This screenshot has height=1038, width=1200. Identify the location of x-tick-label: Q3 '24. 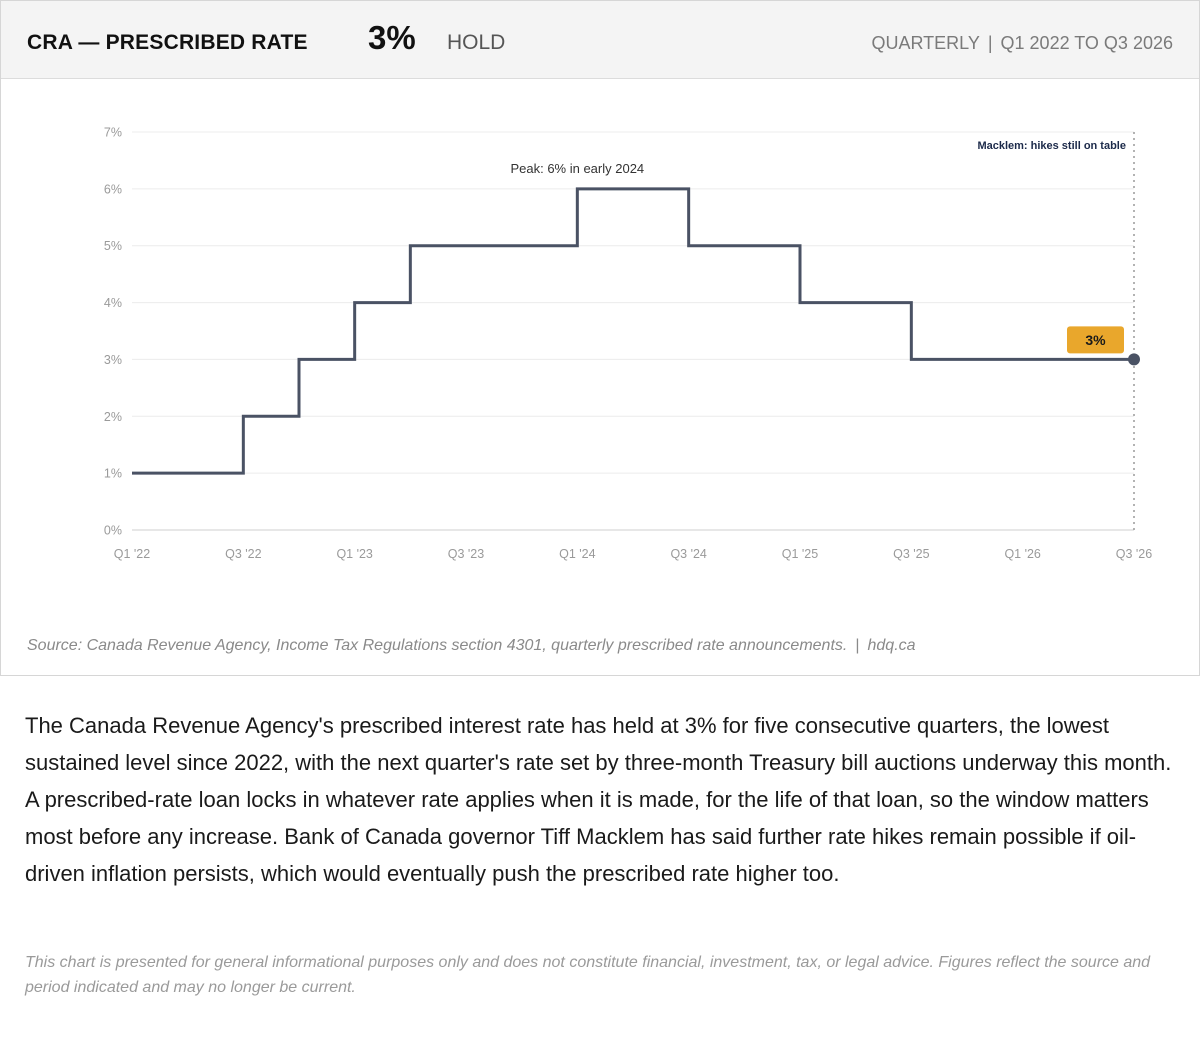
(688, 554).